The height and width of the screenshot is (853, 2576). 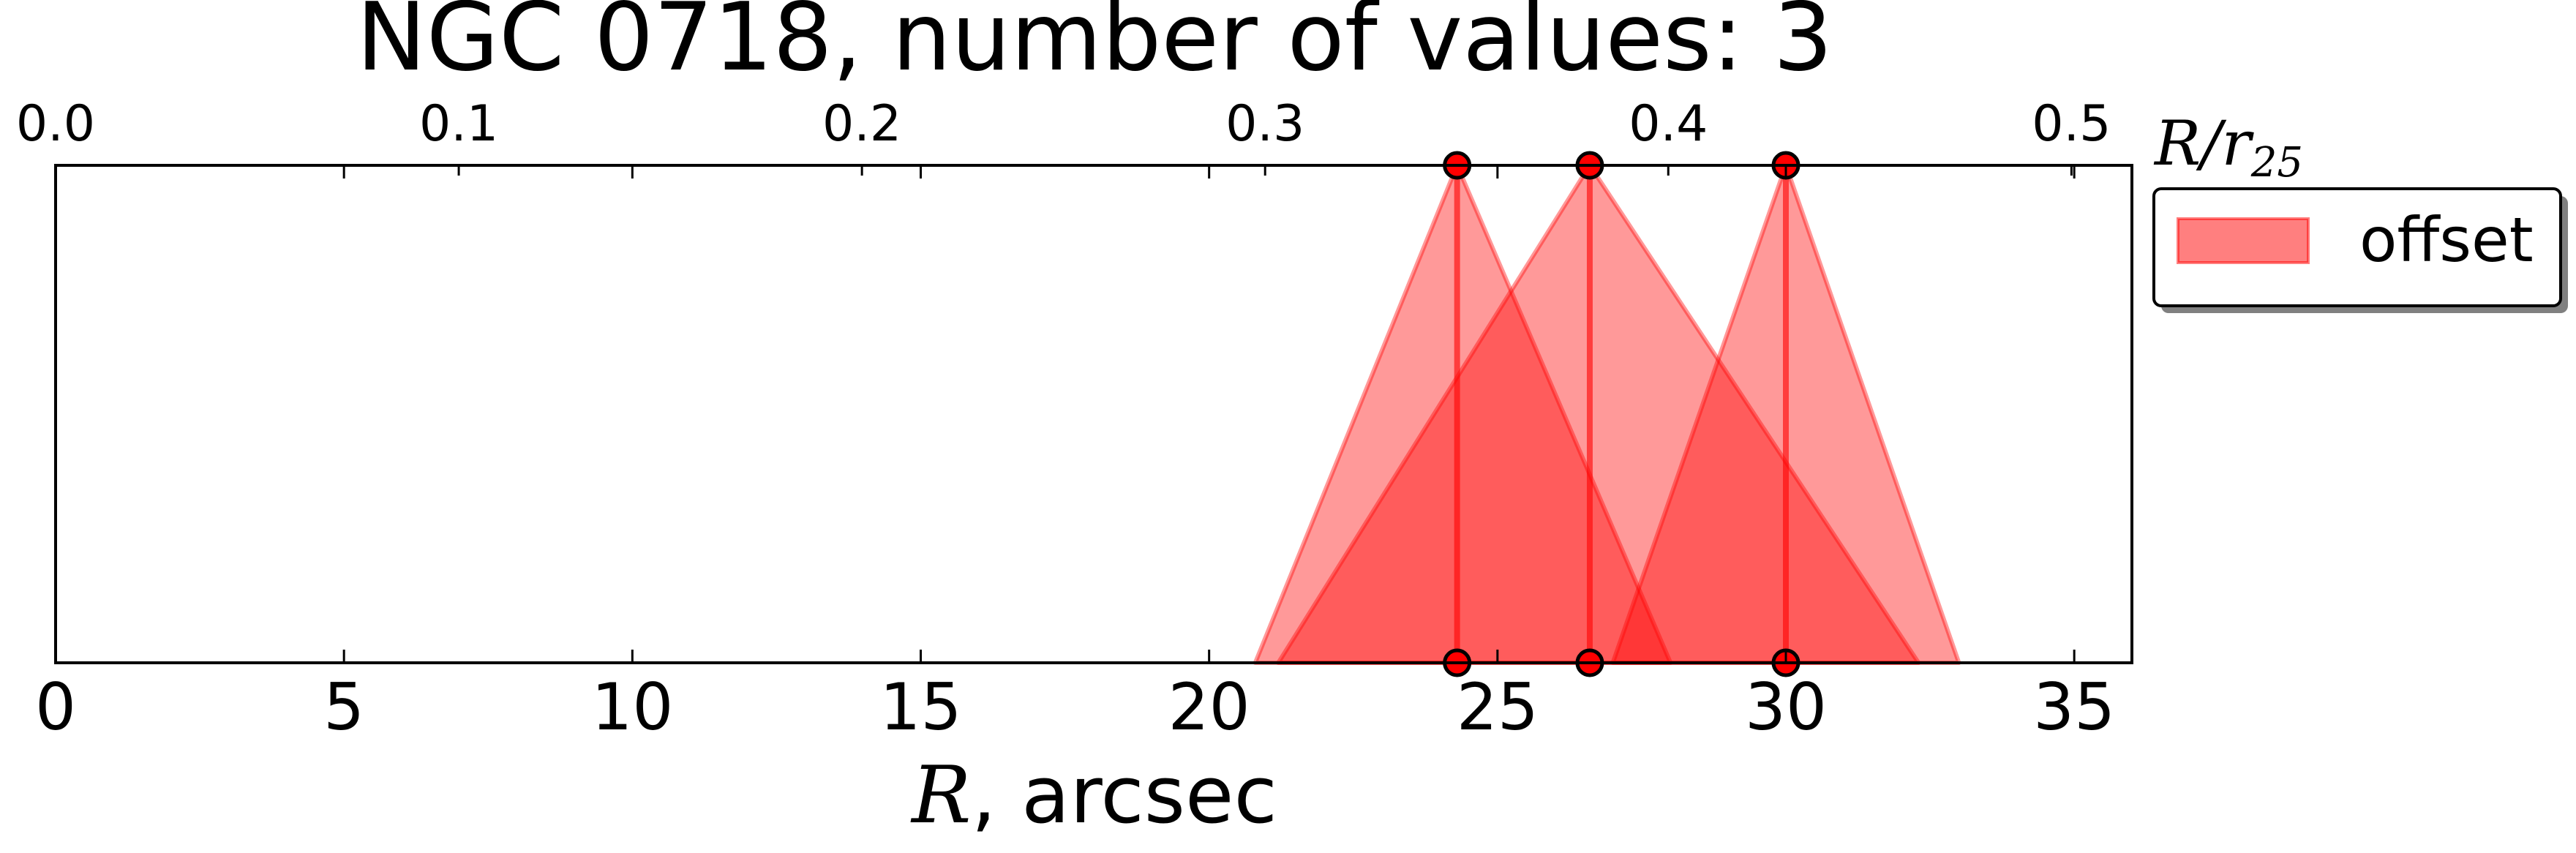 What do you see at coordinates (2071, 124) in the screenshot?
I see `x2-tick-label-5: 0.5` at bounding box center [2071, 124].